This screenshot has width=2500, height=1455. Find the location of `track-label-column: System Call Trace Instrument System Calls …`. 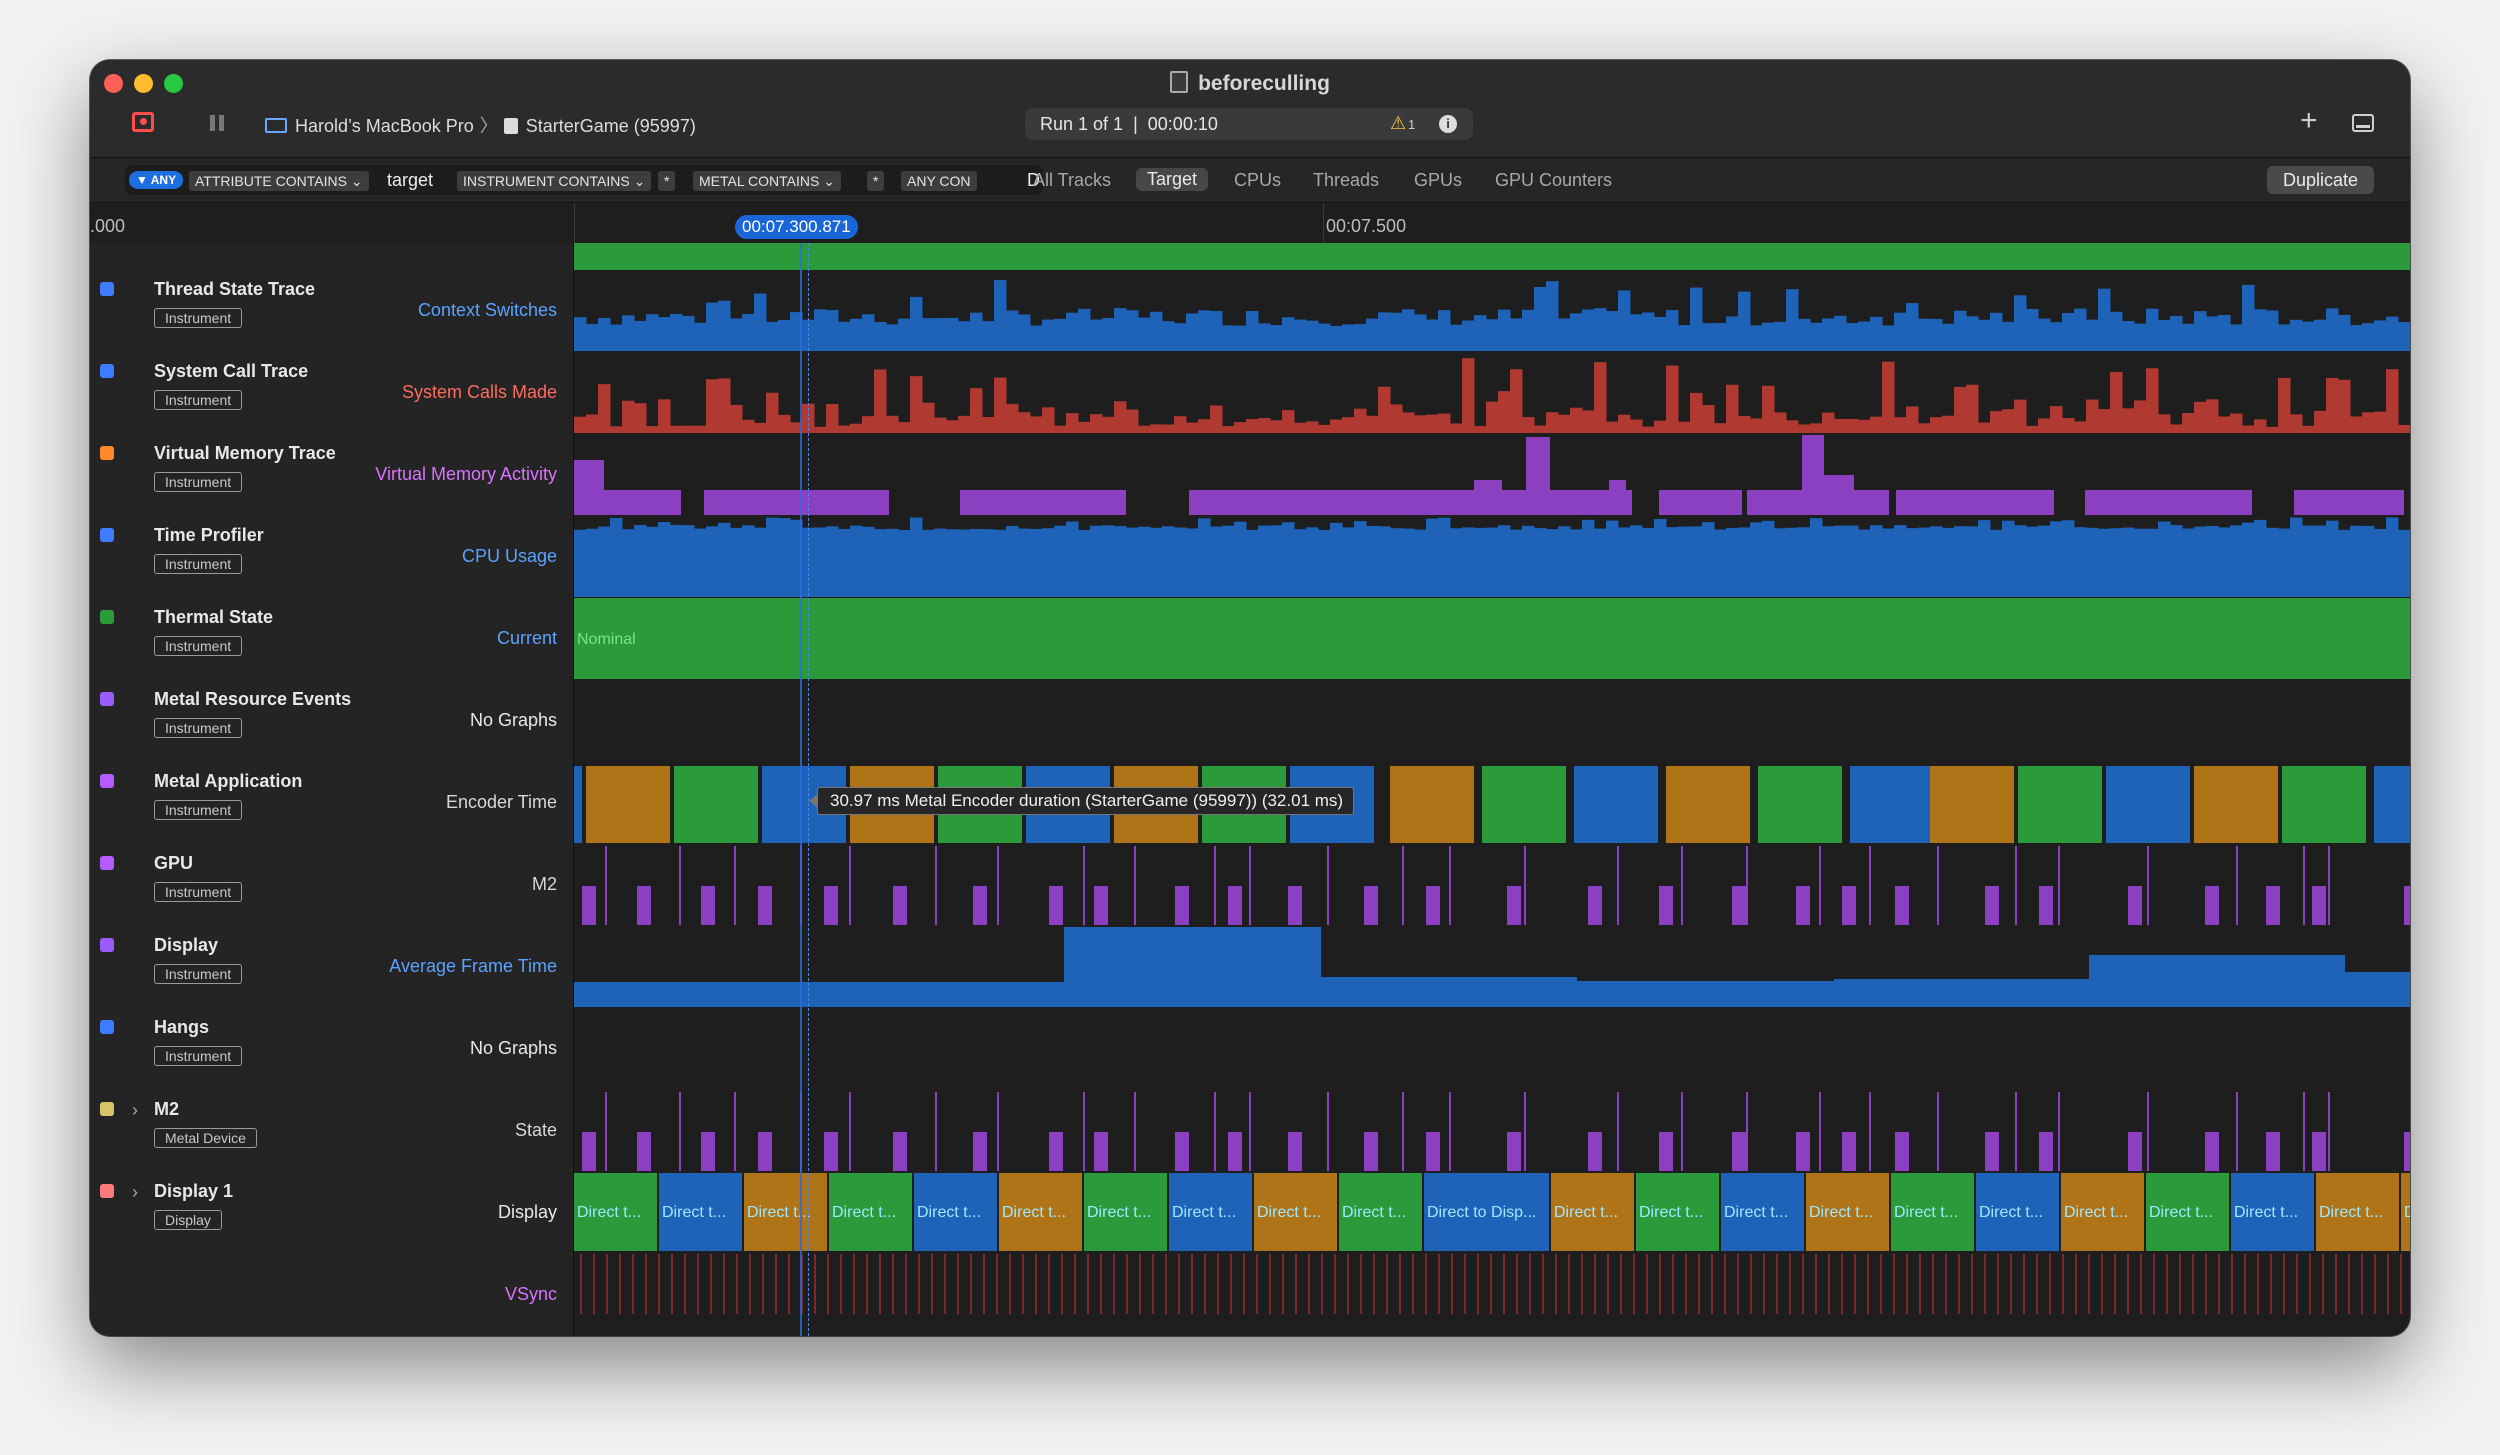

track-label-column: System Call Trace Instrument System Calls … is located at coordinates (332, 393).